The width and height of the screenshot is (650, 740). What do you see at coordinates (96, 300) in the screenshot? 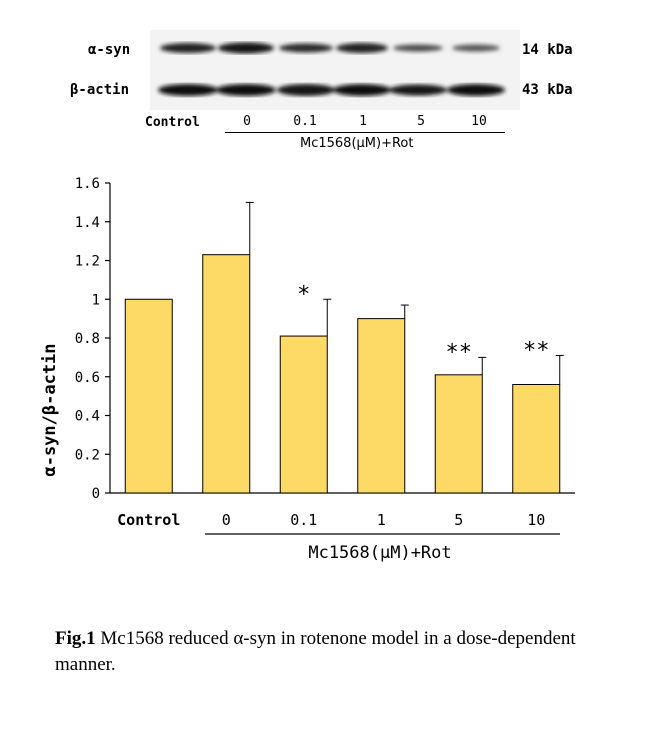
I see `y-tick-label: 1` at bounding box center [96, 300].